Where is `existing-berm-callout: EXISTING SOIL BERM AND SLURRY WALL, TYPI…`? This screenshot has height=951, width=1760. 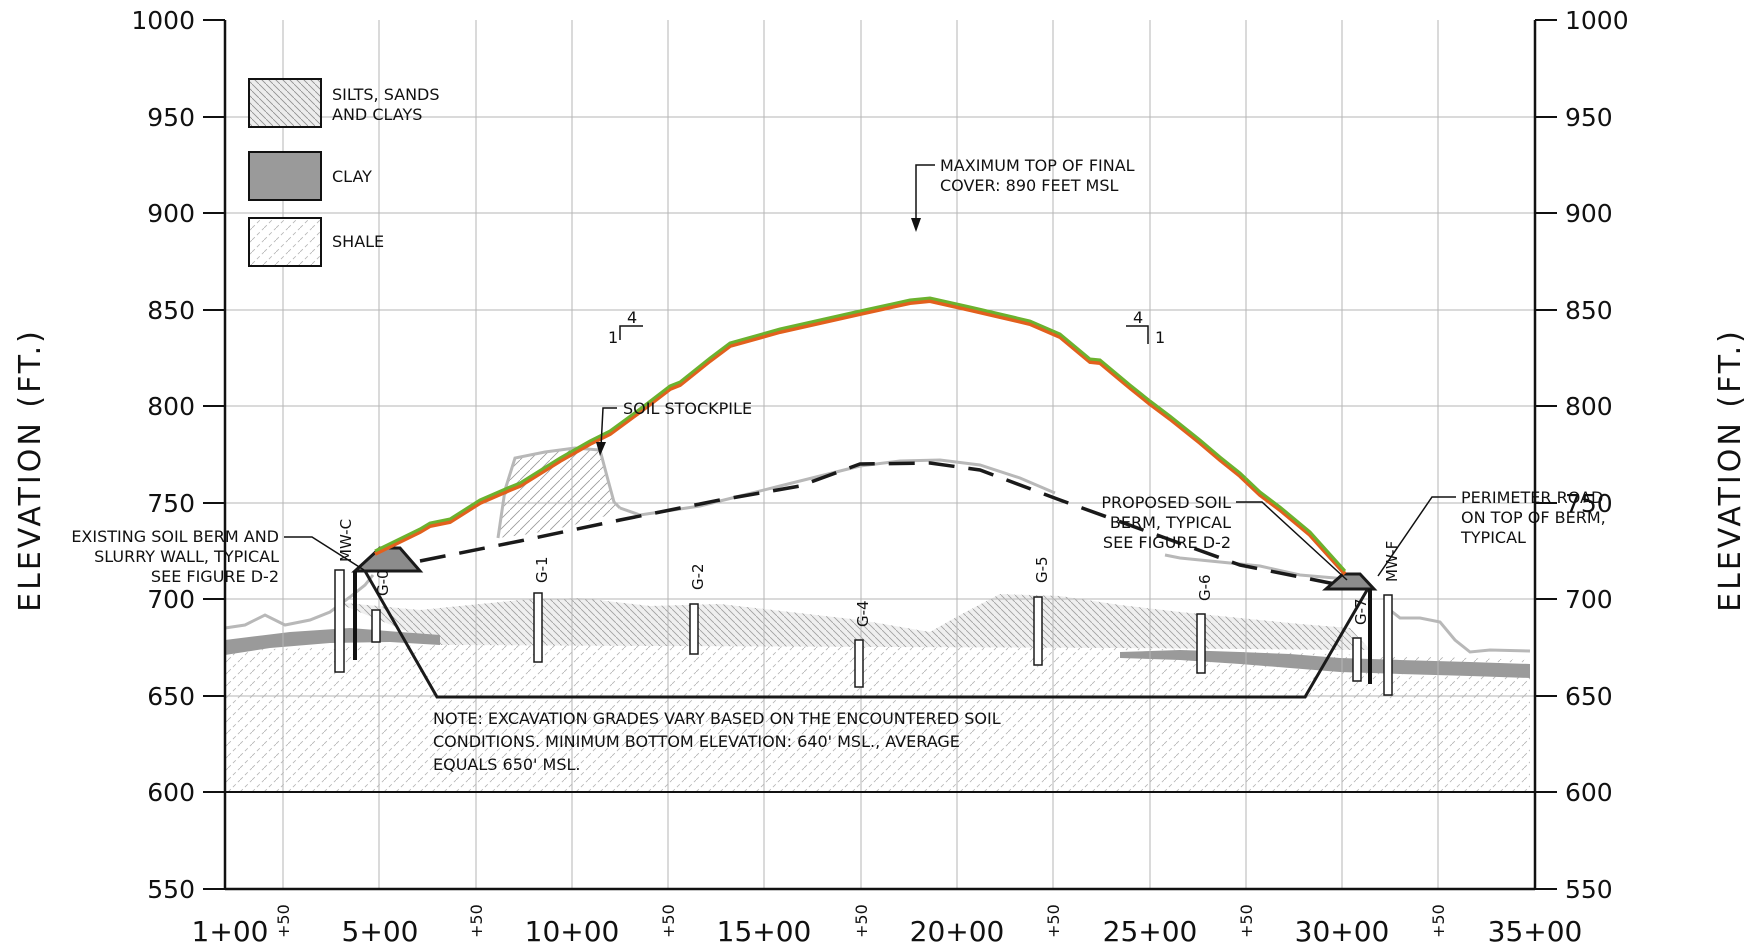 existing-berm-callout: EXISTING SOIL BERM AND SLURRY WALL, TYPI… is located at coordinates (175, 556).